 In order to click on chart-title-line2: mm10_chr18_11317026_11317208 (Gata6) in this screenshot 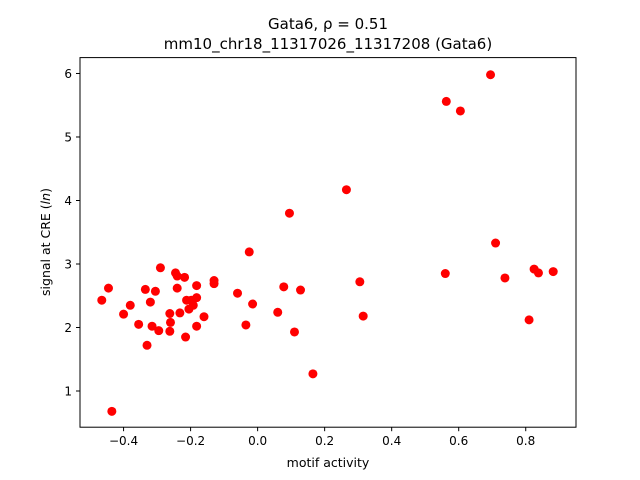, I will do `click(328, 44)`.